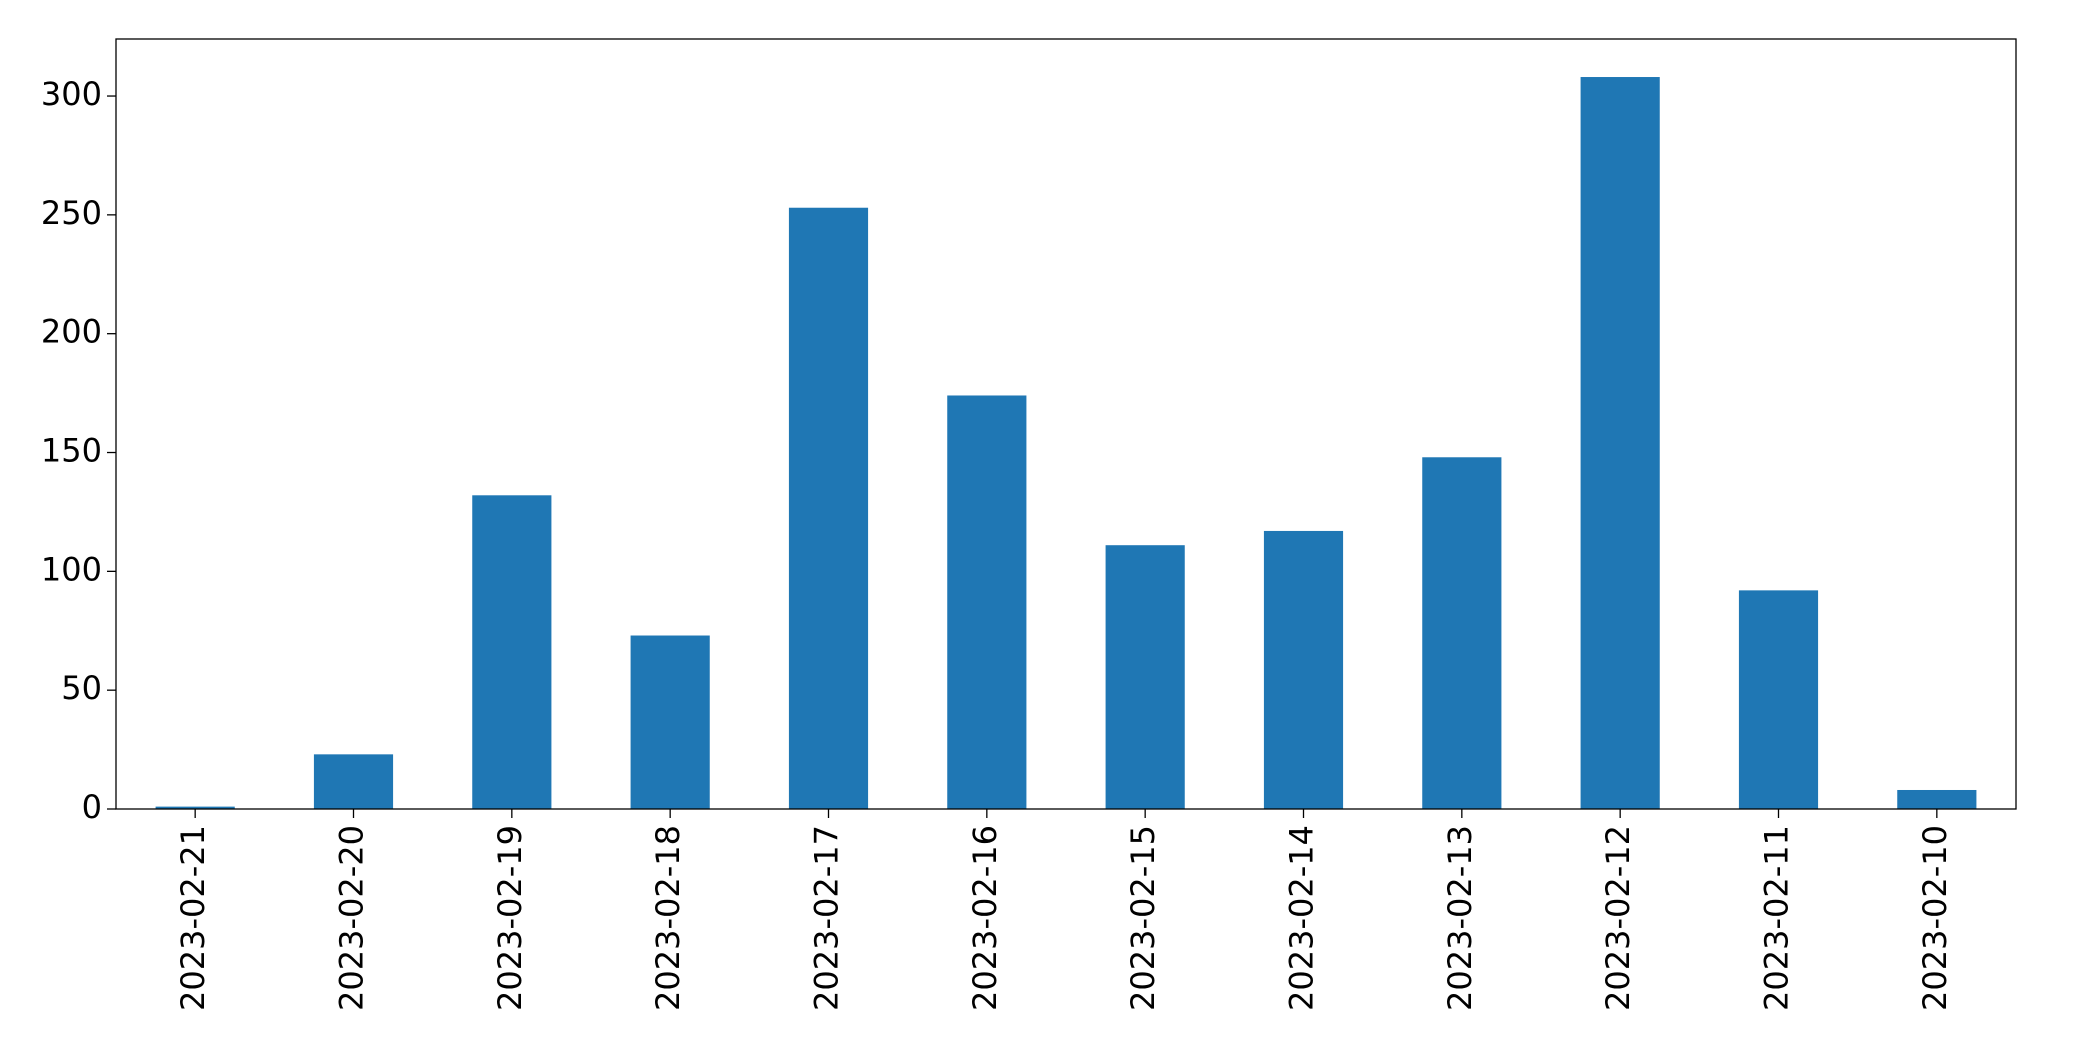  Describe the element at coordinates (71, 569) in the screenshot. I see `y-tick-label: 100` at that location.